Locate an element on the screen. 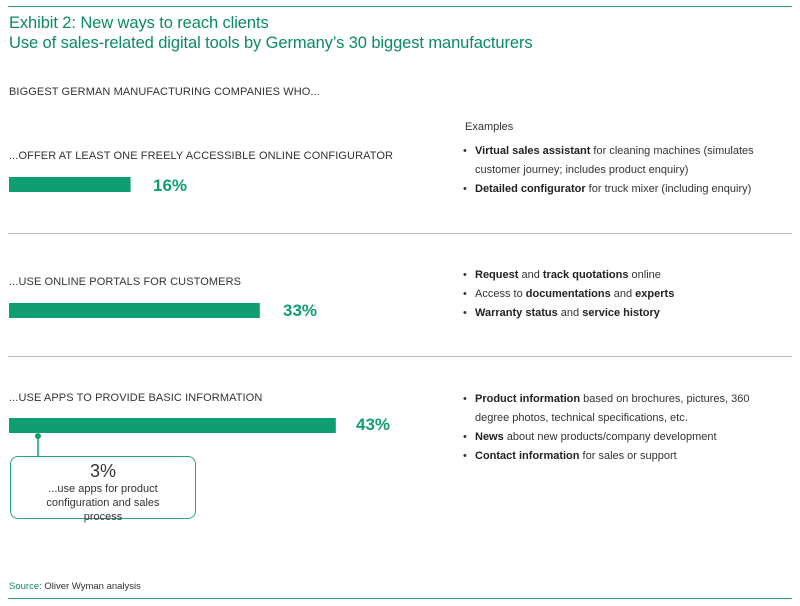  row-label-apps: ...USE APPS TO PROVIDE BASIC INFORMATION is located at coordinates (136, 398).